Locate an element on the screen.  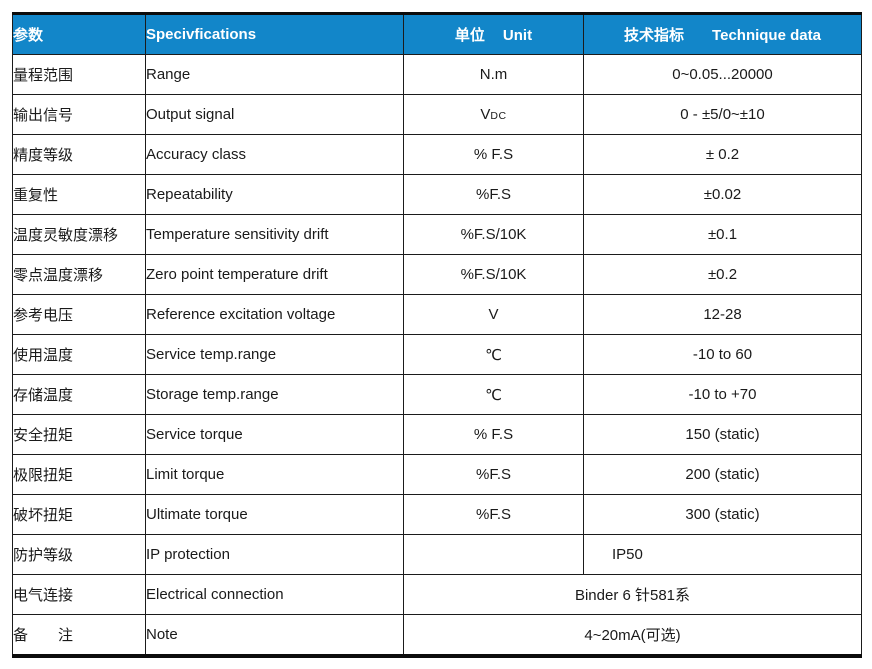
value-cell: ±0.02 is located at coordinates (722, 194).